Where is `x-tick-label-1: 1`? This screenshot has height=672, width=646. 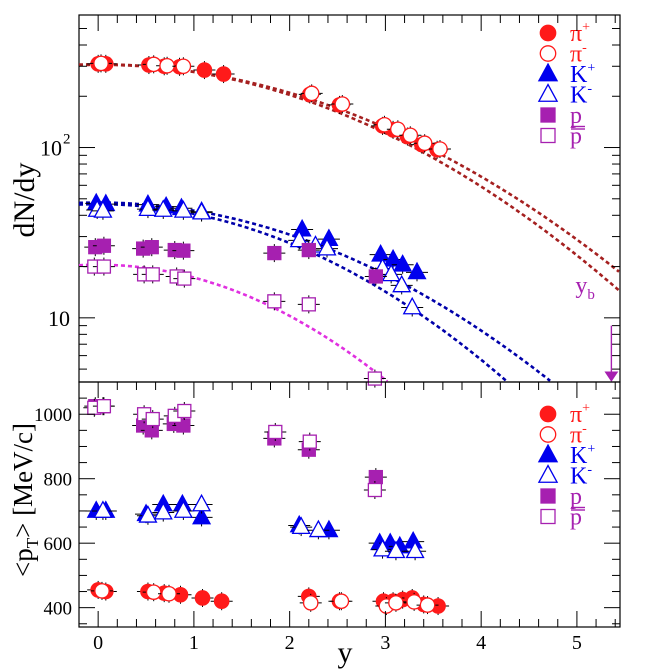 x-tick-label-1: 1 is located at coordinates (194, 643).